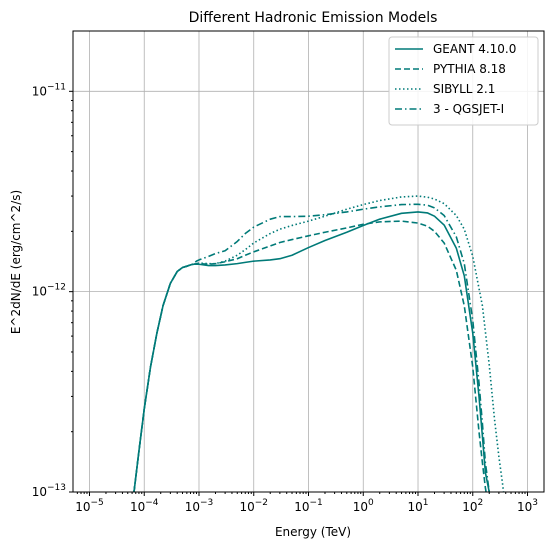  What do you see at coordinates (308, 506) in the screenshot?
I see `x-tick-label: 10⁻¹` at bounding box center [308, 506].